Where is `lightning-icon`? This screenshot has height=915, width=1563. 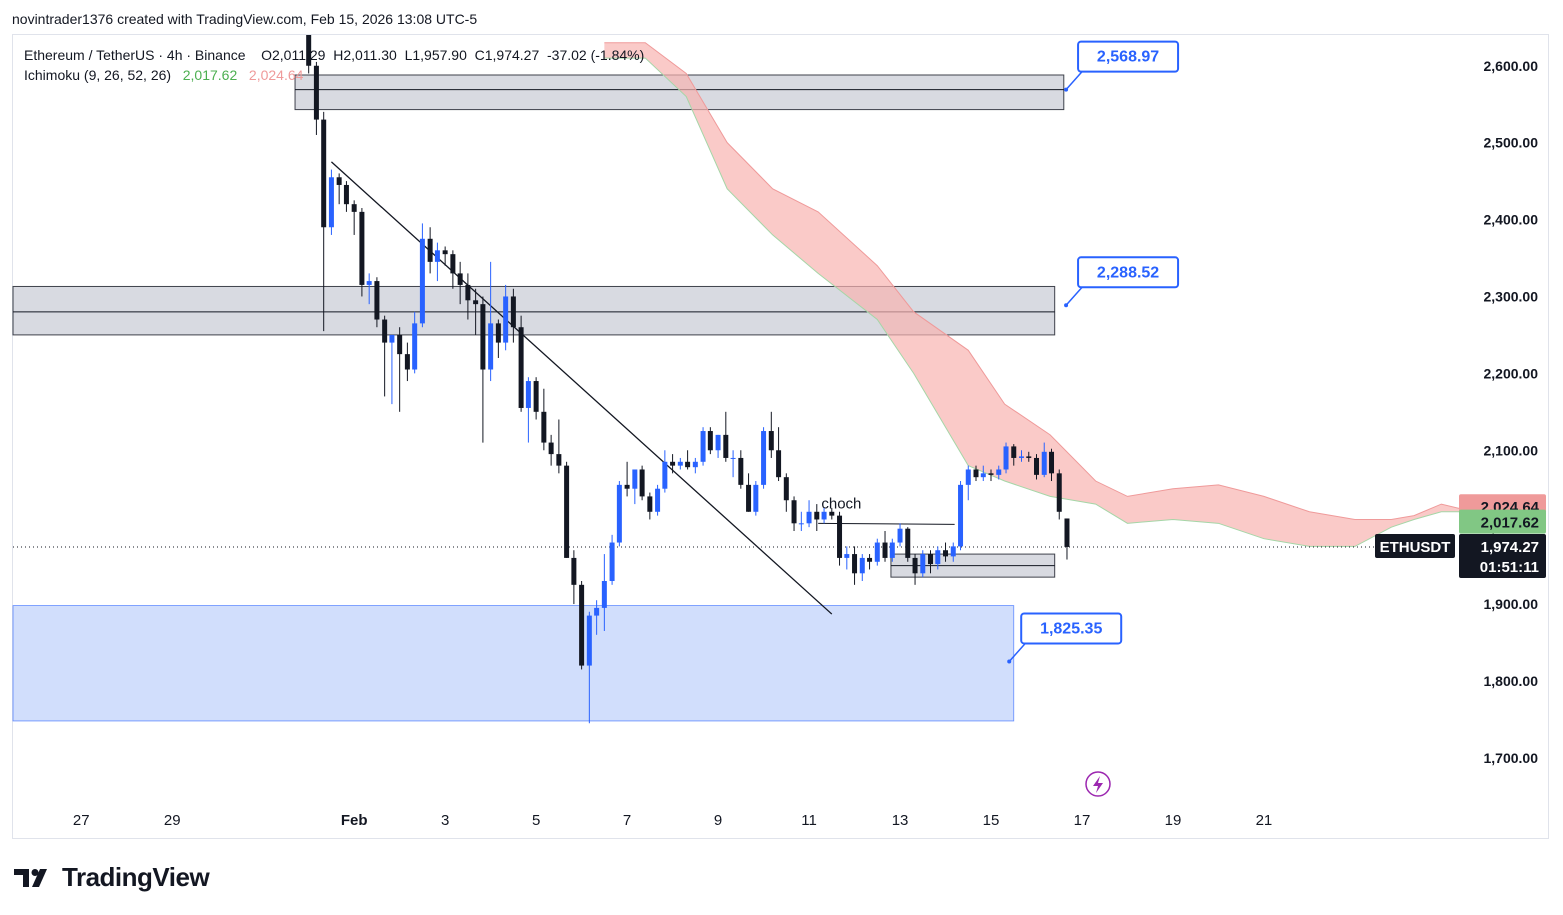
lightning-icon is located at coordinates (1098, 784).